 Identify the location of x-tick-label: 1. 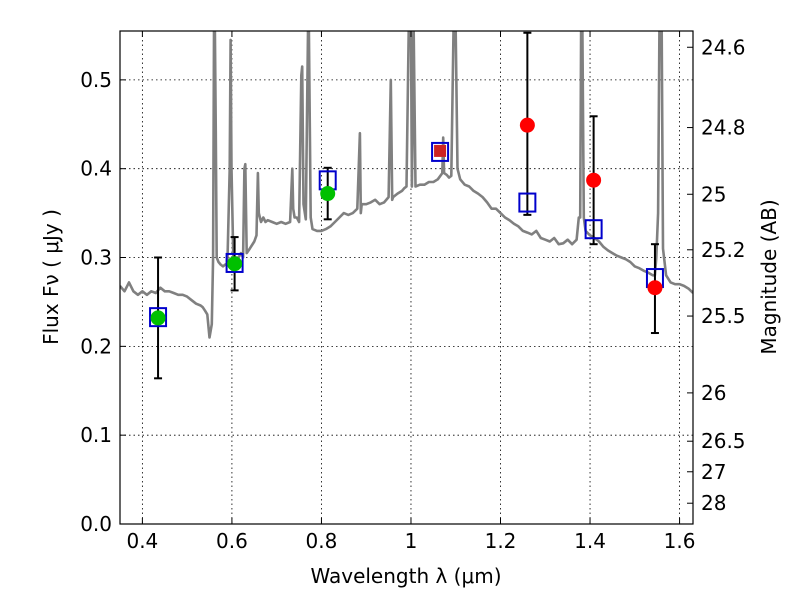
(411, 541).